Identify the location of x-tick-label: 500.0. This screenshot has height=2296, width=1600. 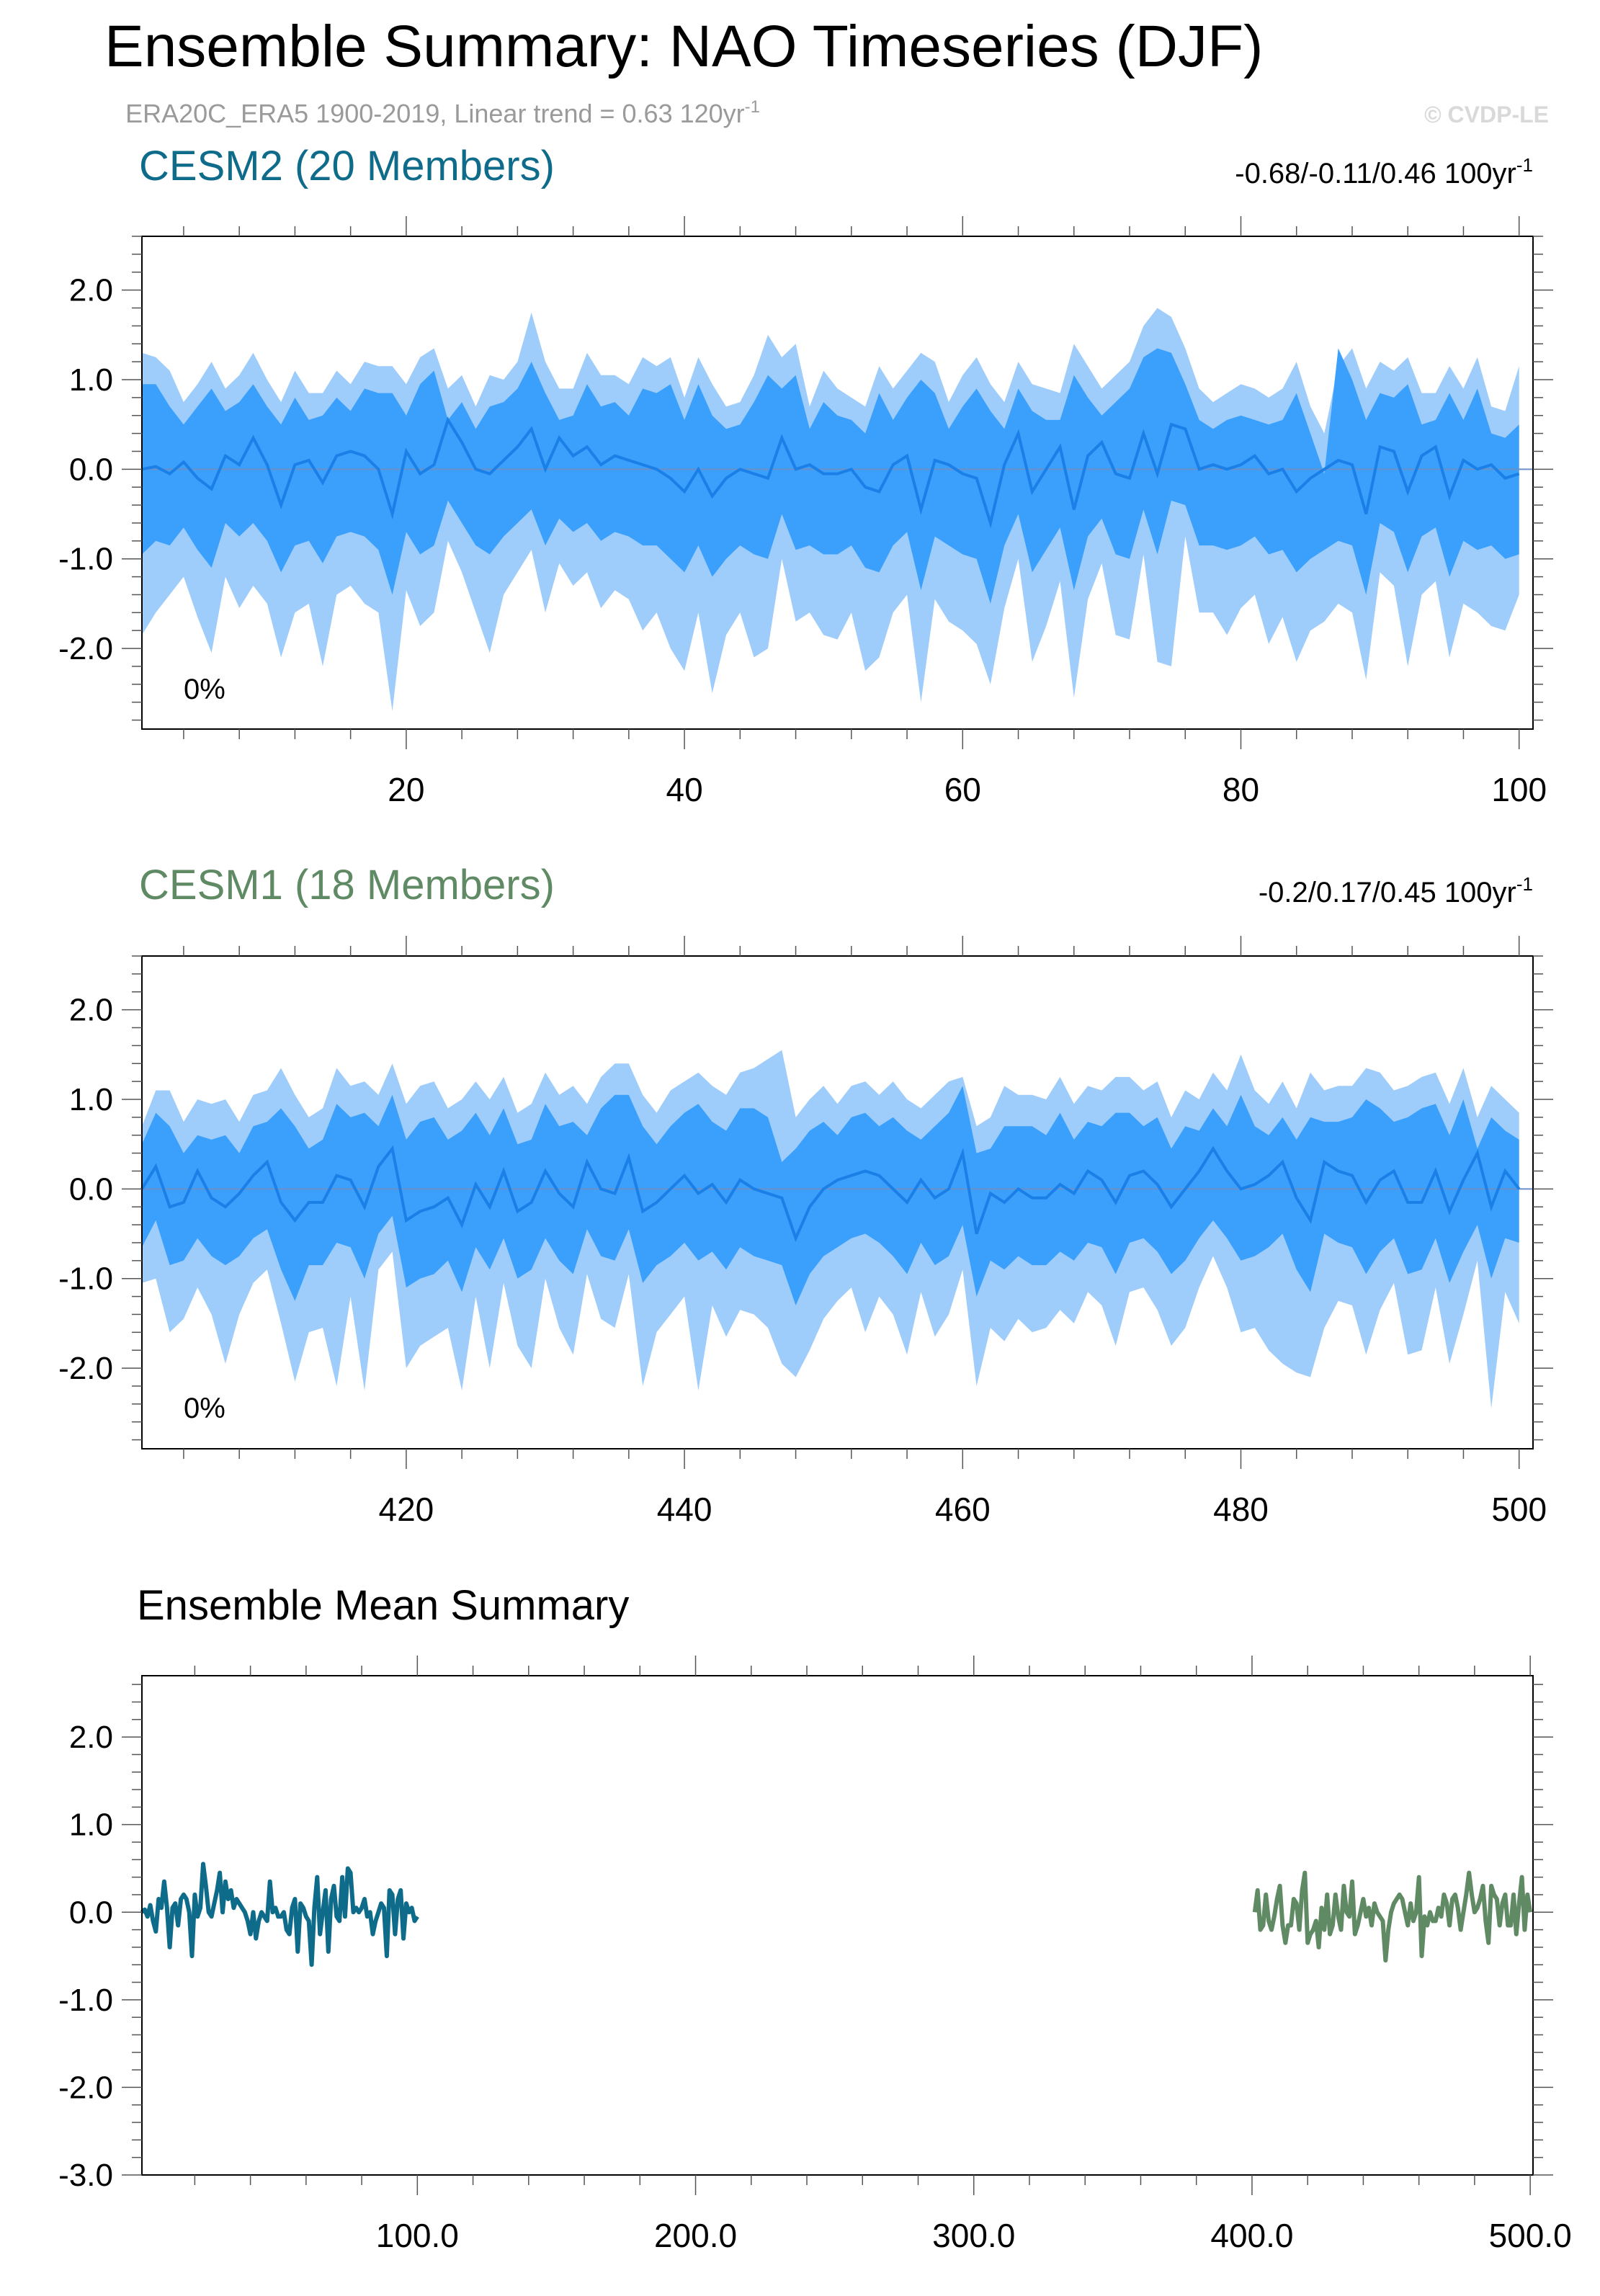
(1530, 2235).